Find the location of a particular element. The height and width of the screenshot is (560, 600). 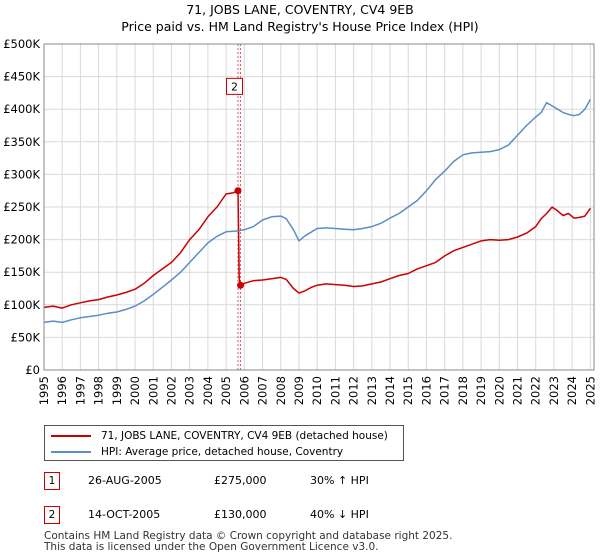

x-tick-label: 2014 is located at coordinates (390, 390).